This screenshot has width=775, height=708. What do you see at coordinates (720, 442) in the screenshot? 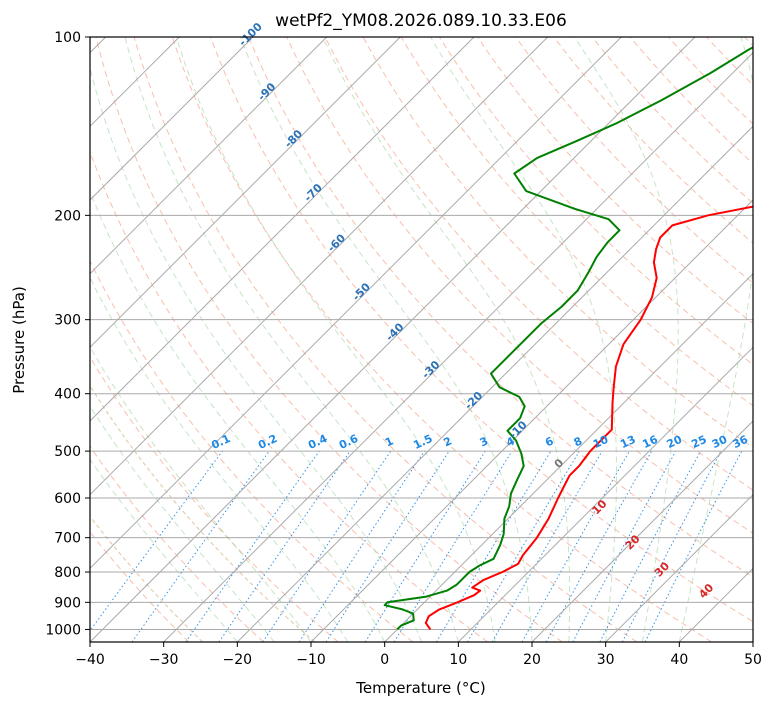
I see `mixing-ratio-label: 30` at bounding box center [720, 442].